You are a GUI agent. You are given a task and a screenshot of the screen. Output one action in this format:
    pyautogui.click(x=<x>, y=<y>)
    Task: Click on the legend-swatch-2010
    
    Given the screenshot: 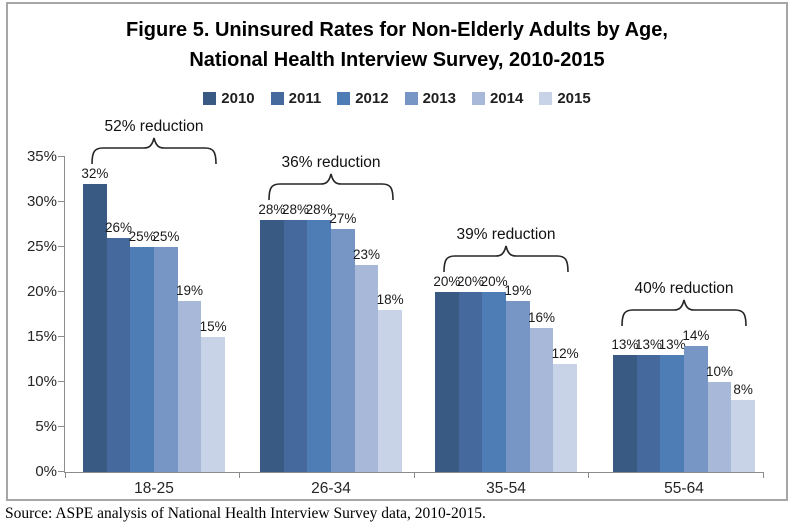 What is the action you would take?
    pyautogui.click(x=210, y=98)
    